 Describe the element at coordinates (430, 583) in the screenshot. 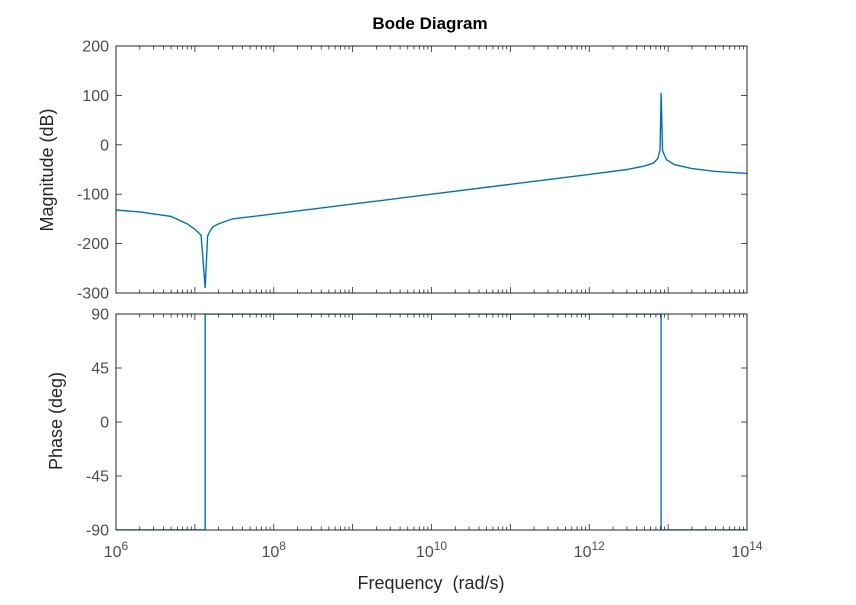

I see `x-axis-label: Frequency (rad/s)` at that location.